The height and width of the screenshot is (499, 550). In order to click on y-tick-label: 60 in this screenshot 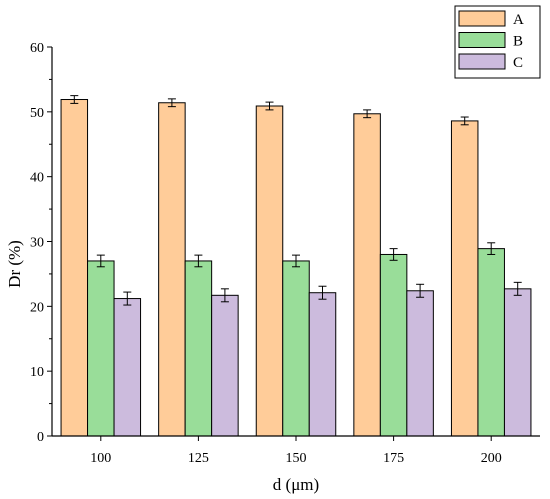, I will do `click(37, 48)`.